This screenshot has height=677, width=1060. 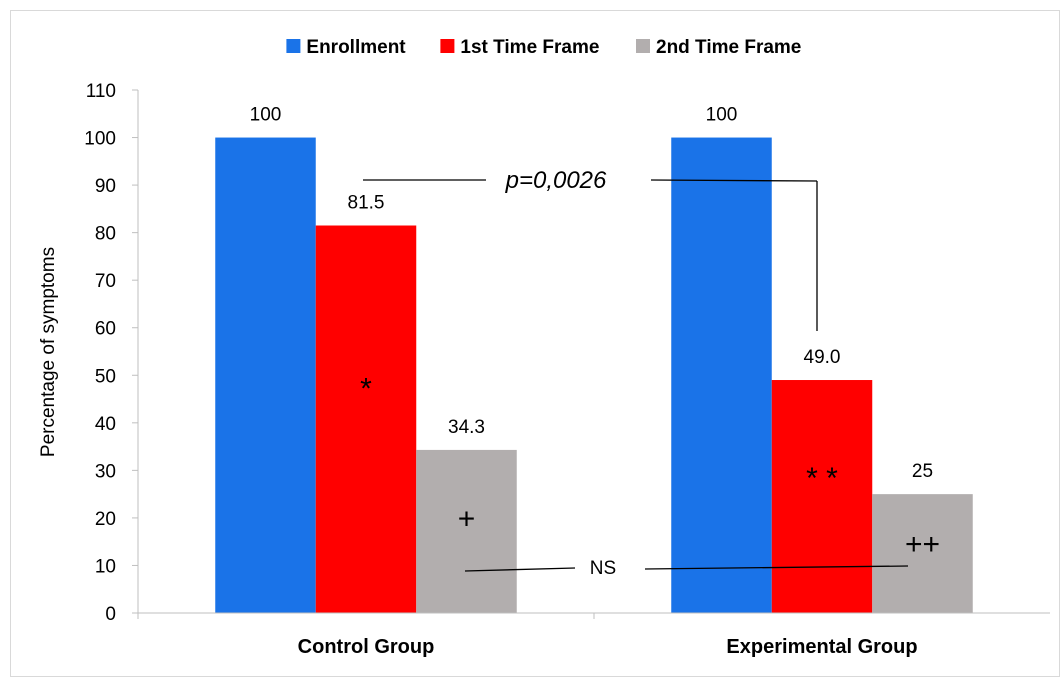 I want to click on pvalue-line-right, so click(x=734, y=180).